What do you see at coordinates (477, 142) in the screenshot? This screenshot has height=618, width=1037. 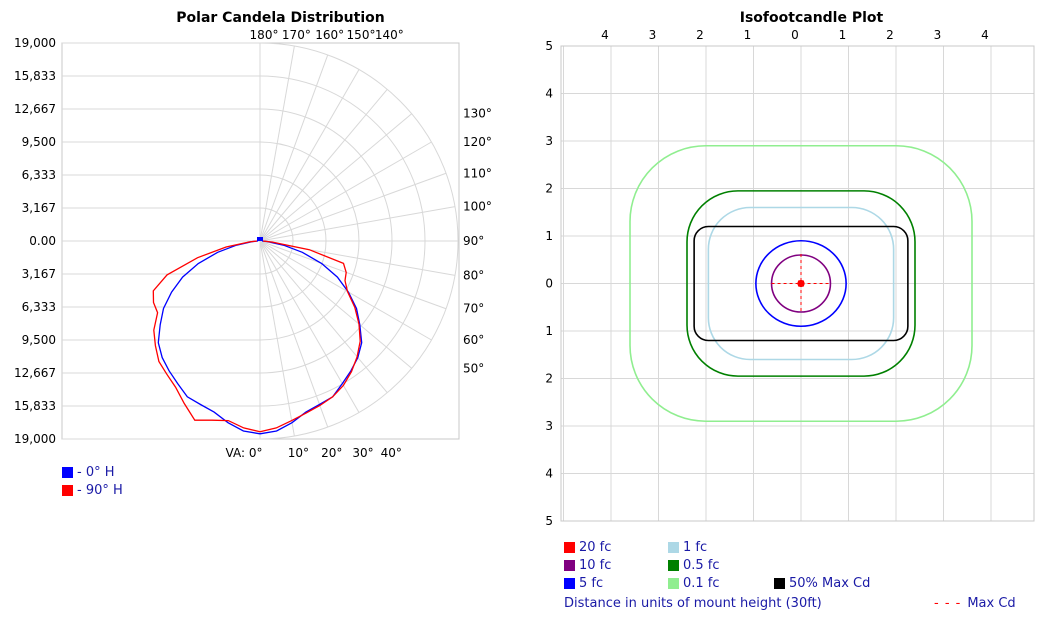 I see `polar-angle-label-right: 120°` at bounding box center [477, 142].